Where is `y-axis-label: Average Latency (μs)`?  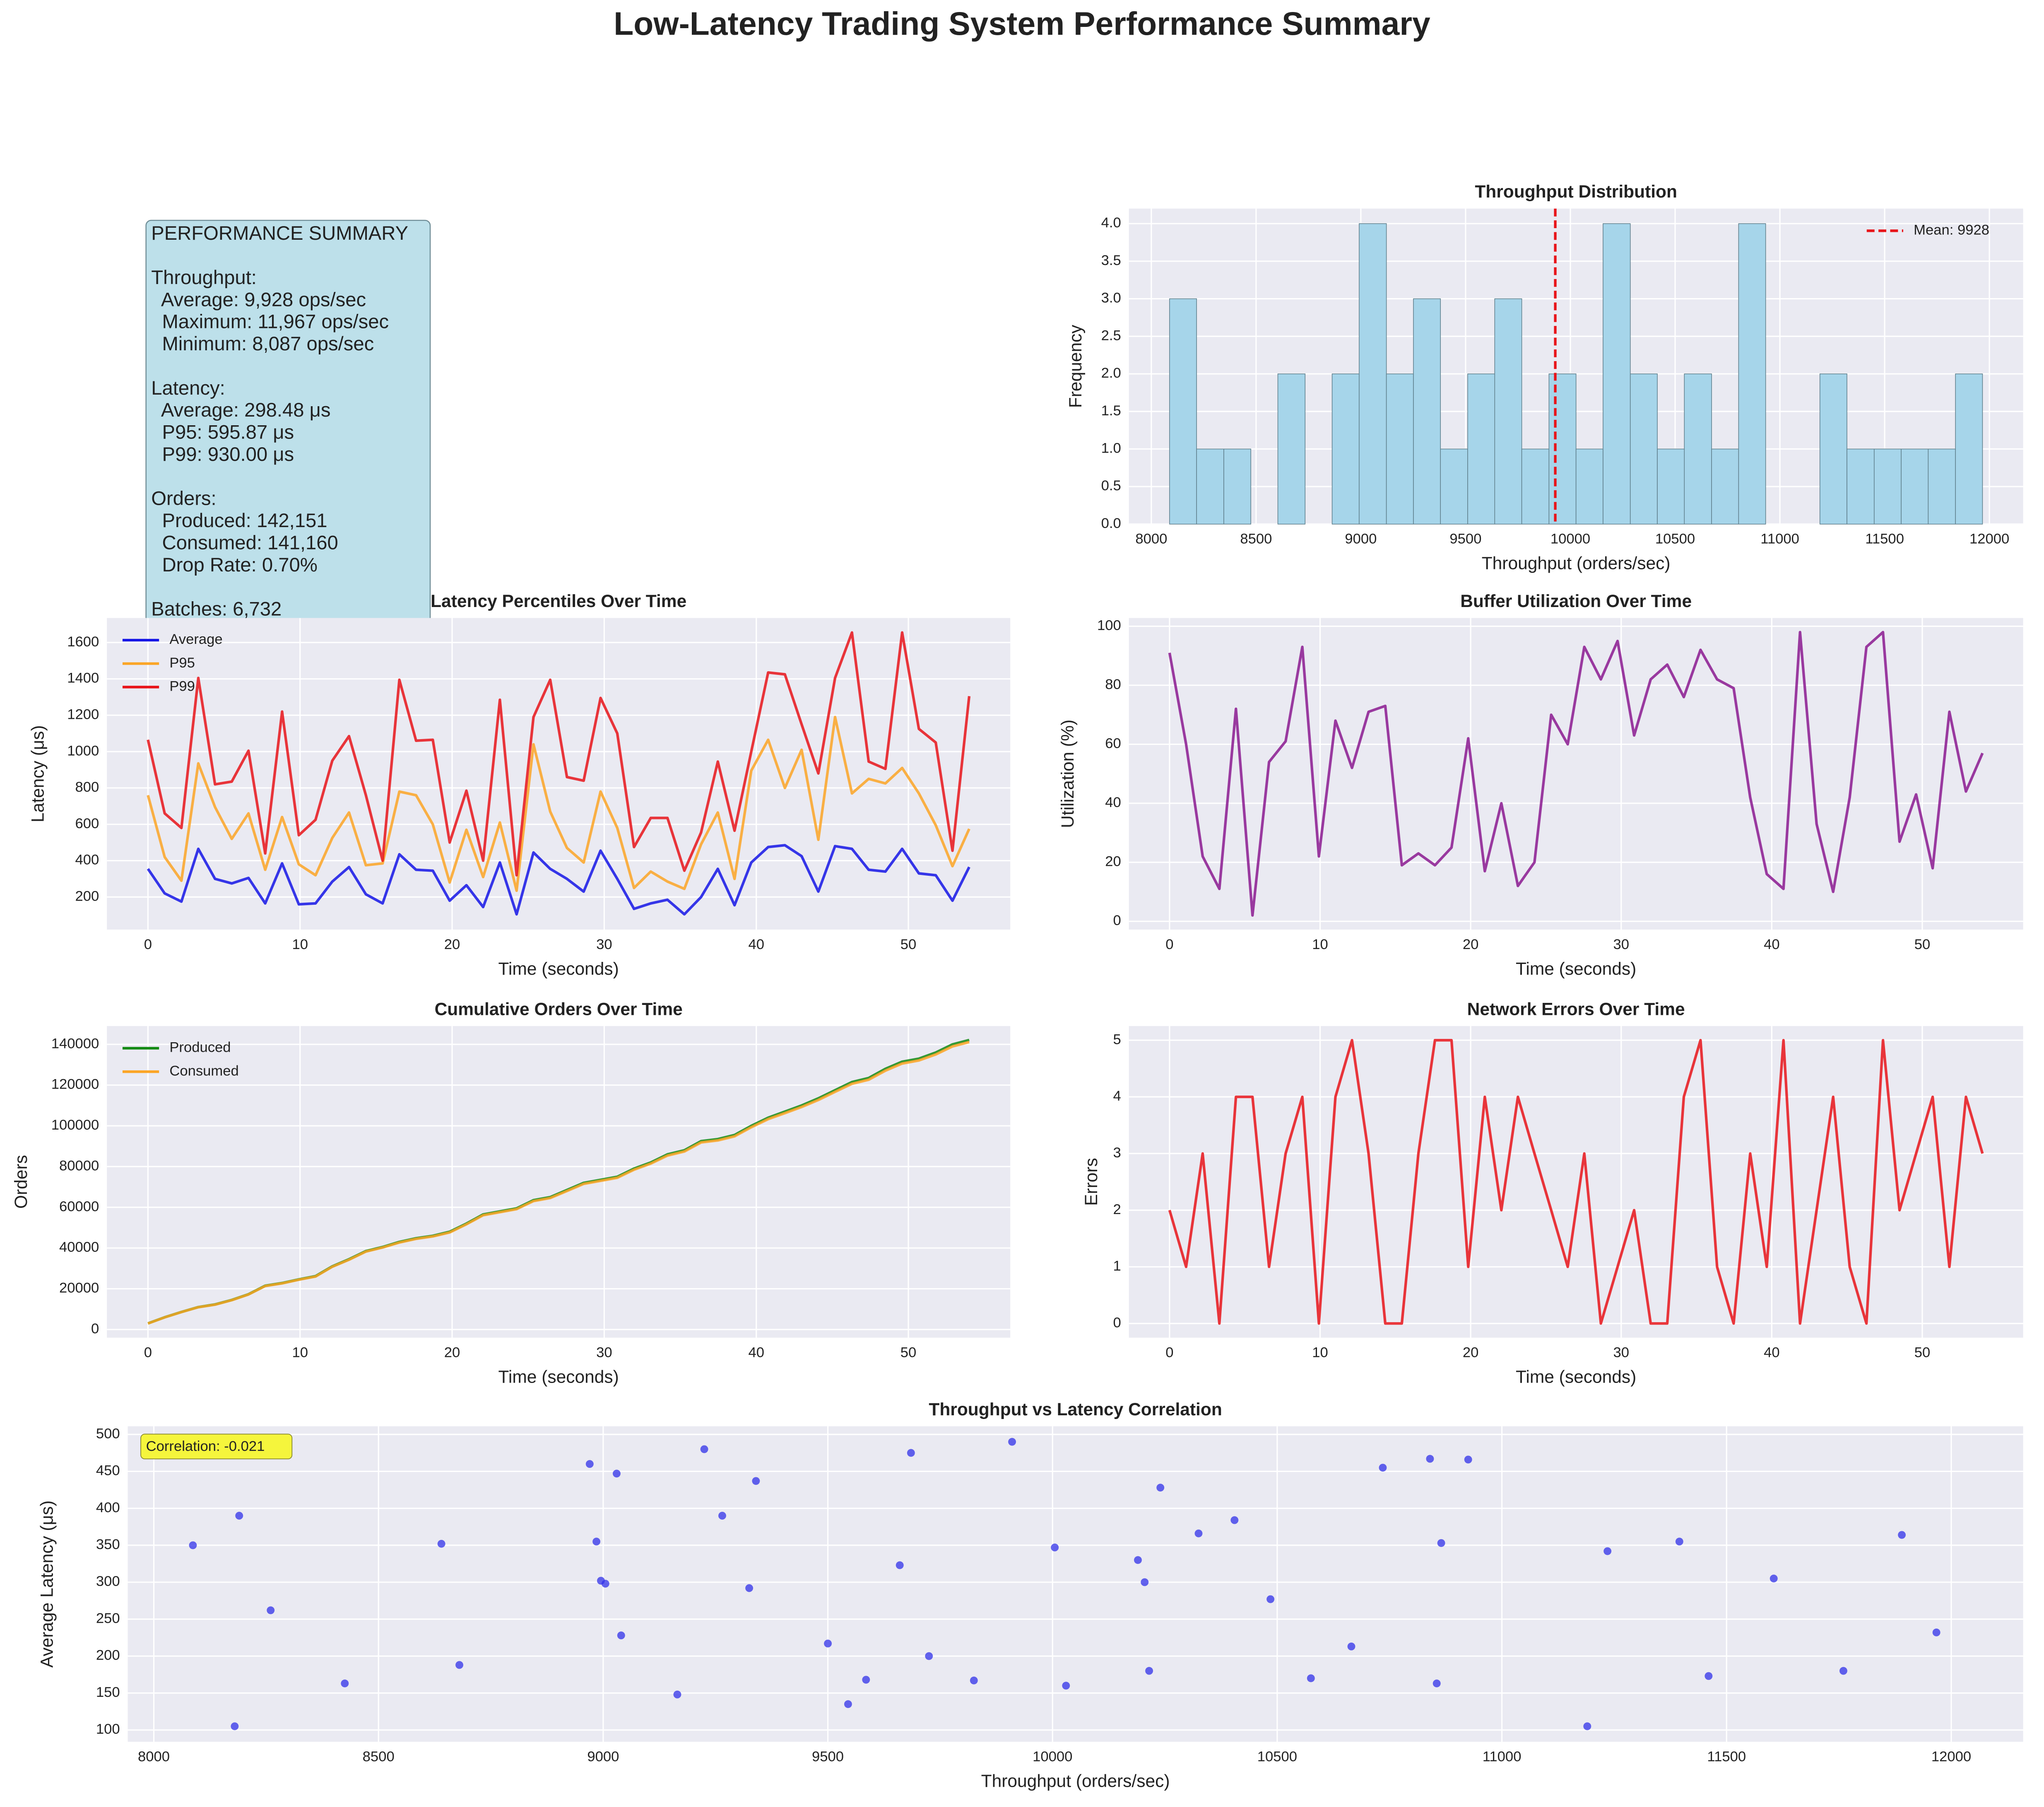
y-axis-label: Average Latency (μs) is located at coordinates (48, 1584).